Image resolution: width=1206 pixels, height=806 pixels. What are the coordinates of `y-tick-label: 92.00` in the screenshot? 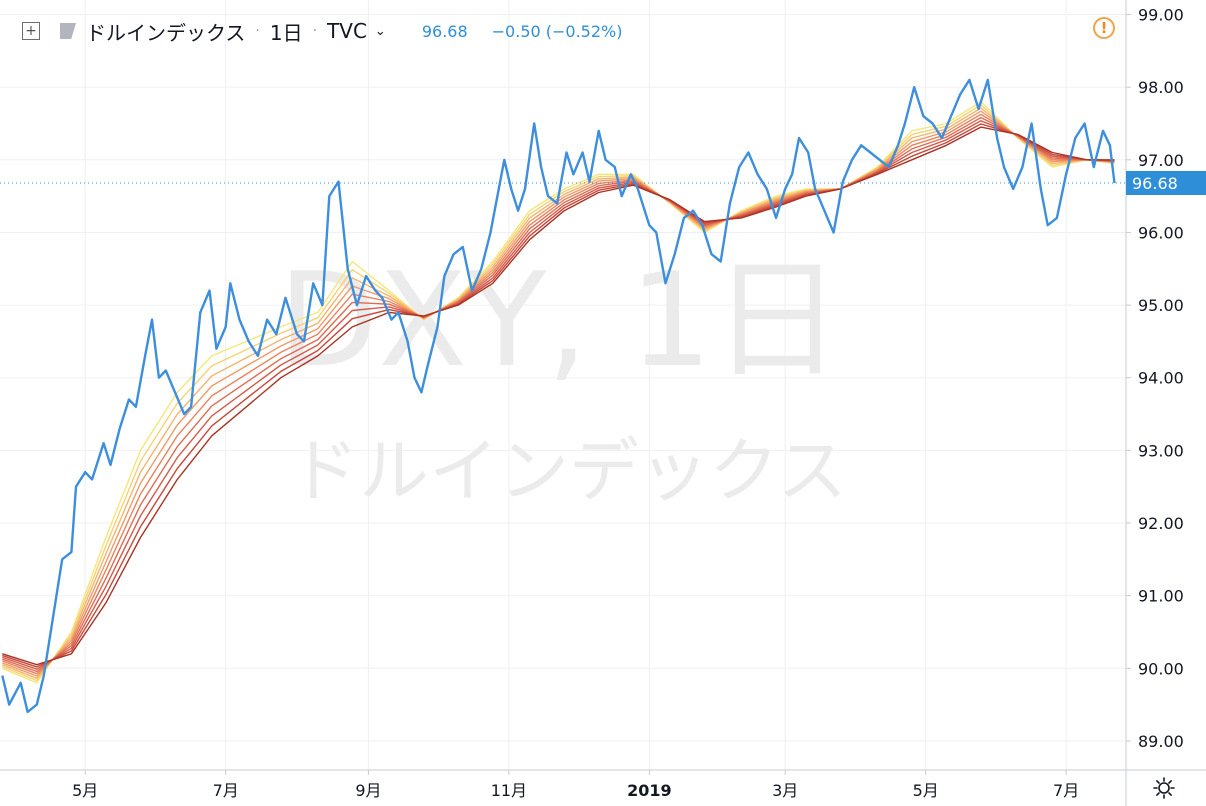 It's located at (1161, 523).